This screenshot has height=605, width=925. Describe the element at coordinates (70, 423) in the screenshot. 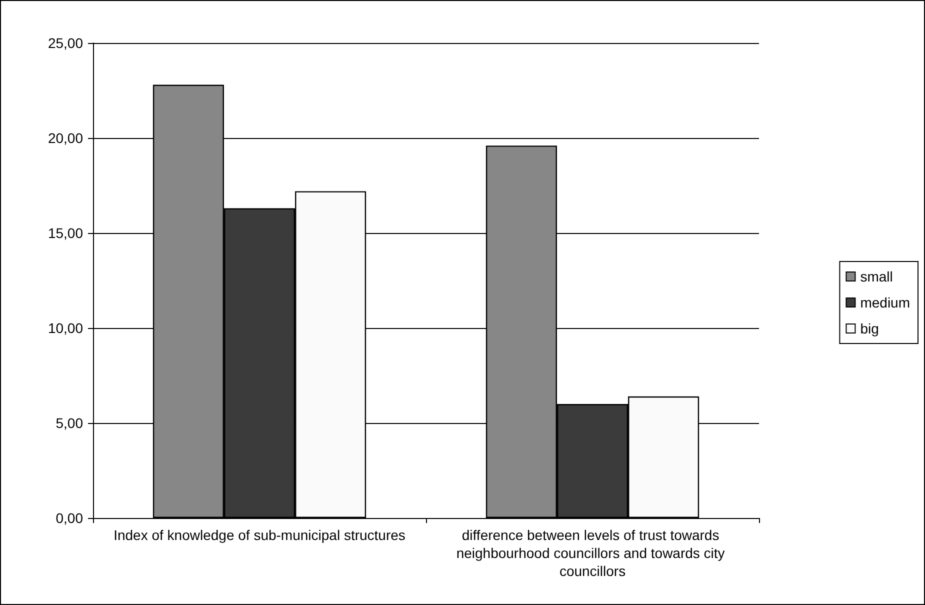

I see `y-tick-label: 5,00` at that location.